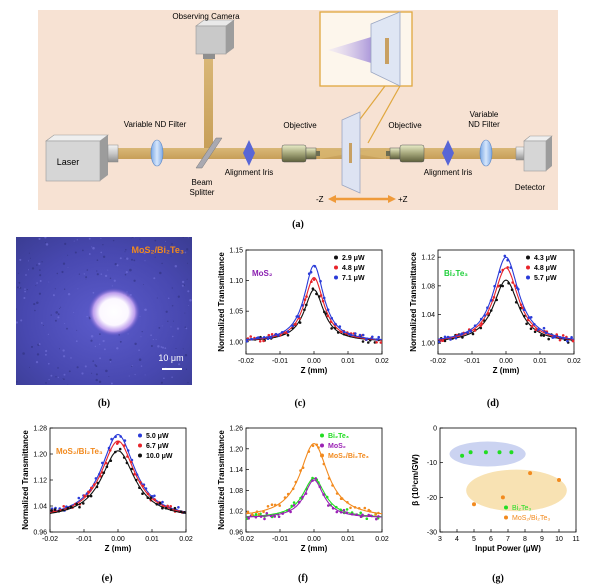 The width and height of the screenshot is (595, 588). I want to click on label-iris-right: Alignment Iris, so click(448, 172).